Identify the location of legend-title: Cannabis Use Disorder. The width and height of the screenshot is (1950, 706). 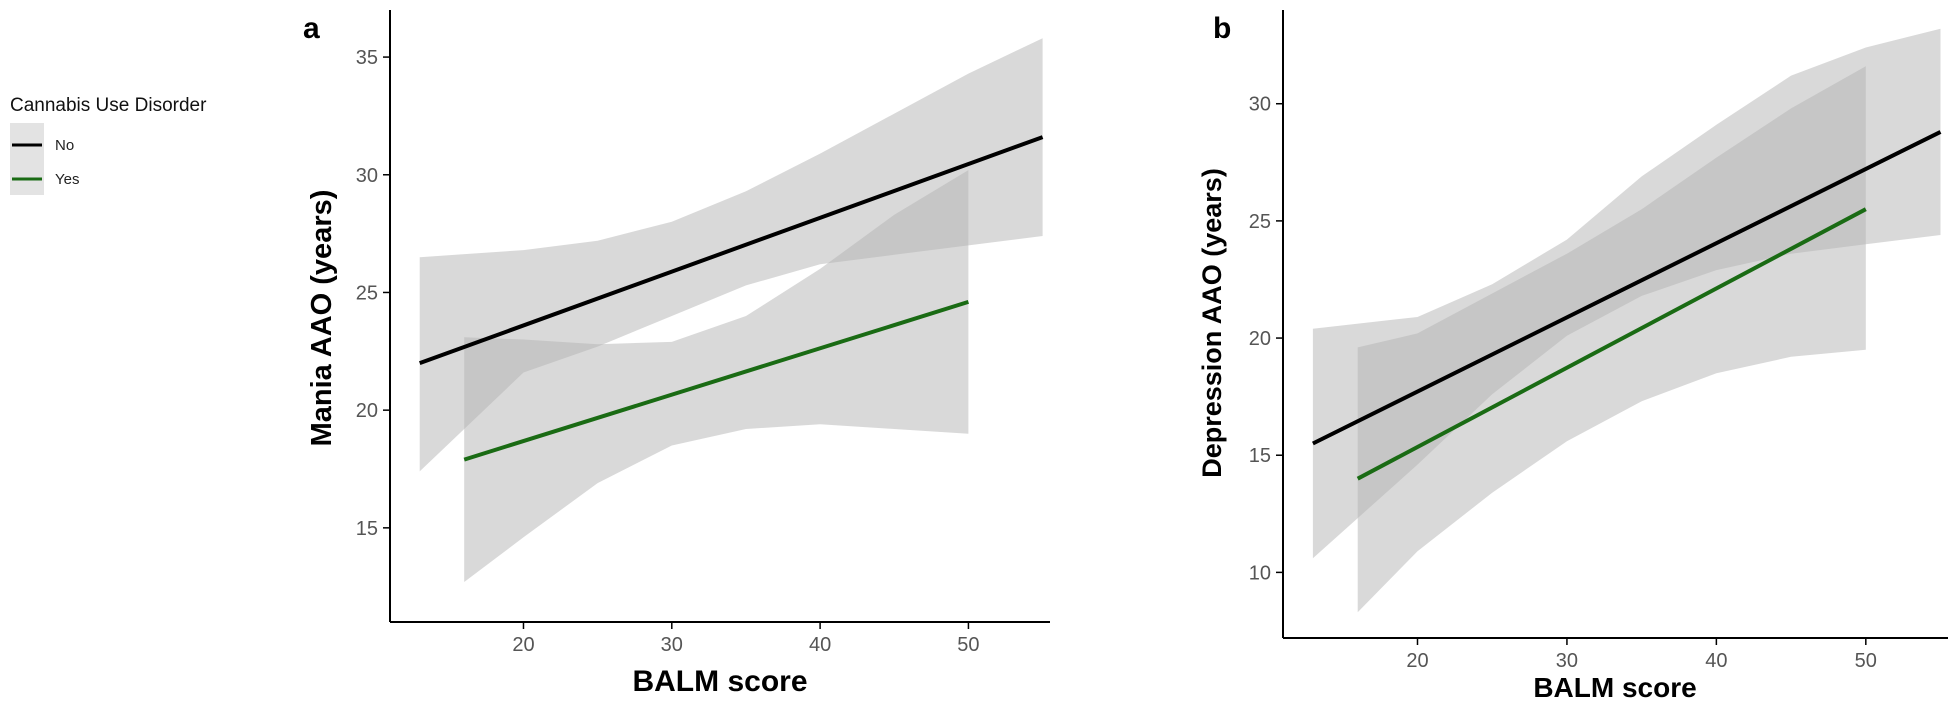
(108, 105).